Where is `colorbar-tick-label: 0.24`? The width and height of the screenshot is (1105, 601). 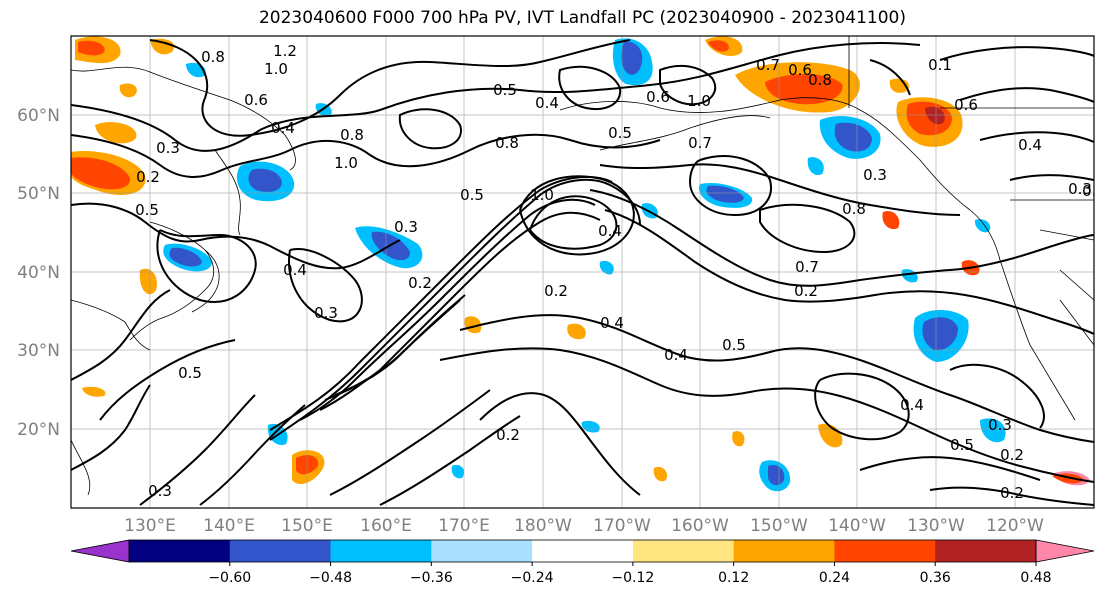 colorbar-tick-label: 0.24 is located at coordinates (834, 578).